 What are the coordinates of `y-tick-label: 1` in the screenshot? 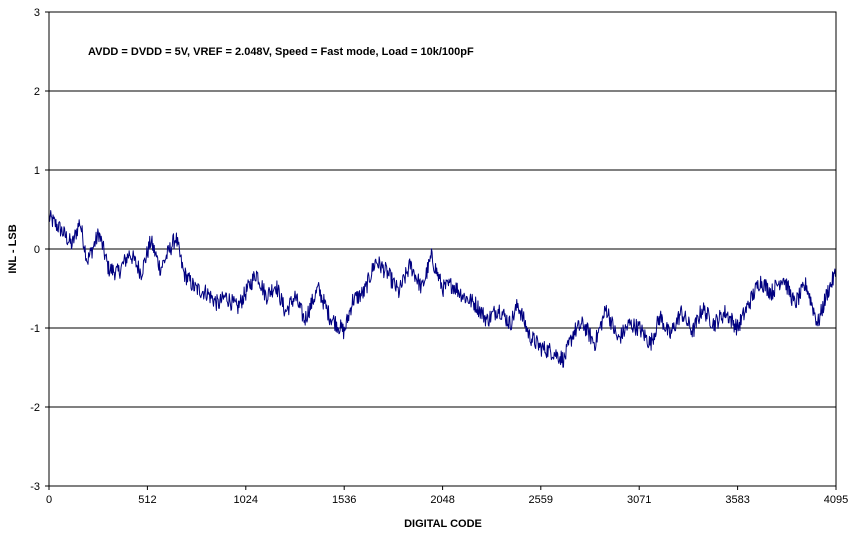 It's located at (37, 171).